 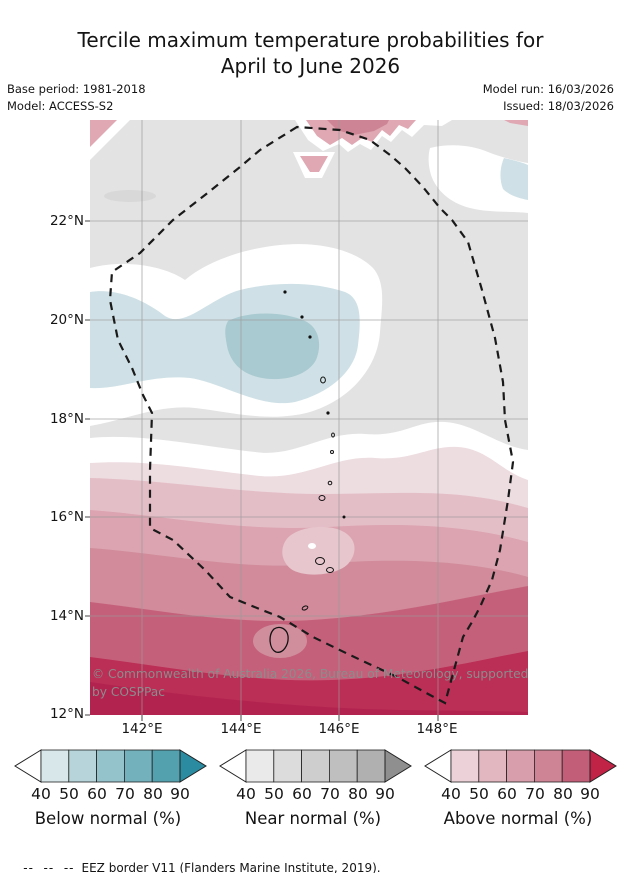 What do you see at coordinates (518, 818) in the screenshot?
I see `colorbar-above-caption: Above normal (%)` at bounding box center [518, 818].